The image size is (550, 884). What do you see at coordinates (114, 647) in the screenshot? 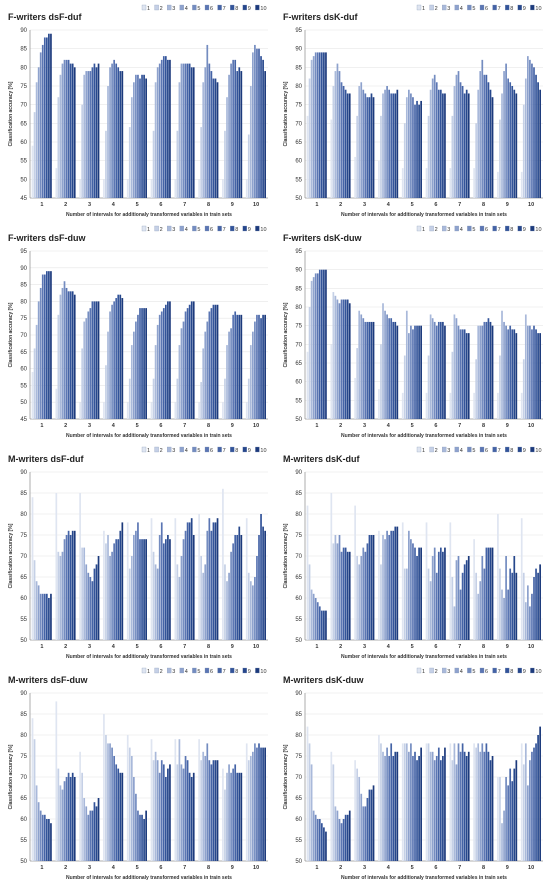
I see `x-tick-label: 4` at bounding box center [114, 647].